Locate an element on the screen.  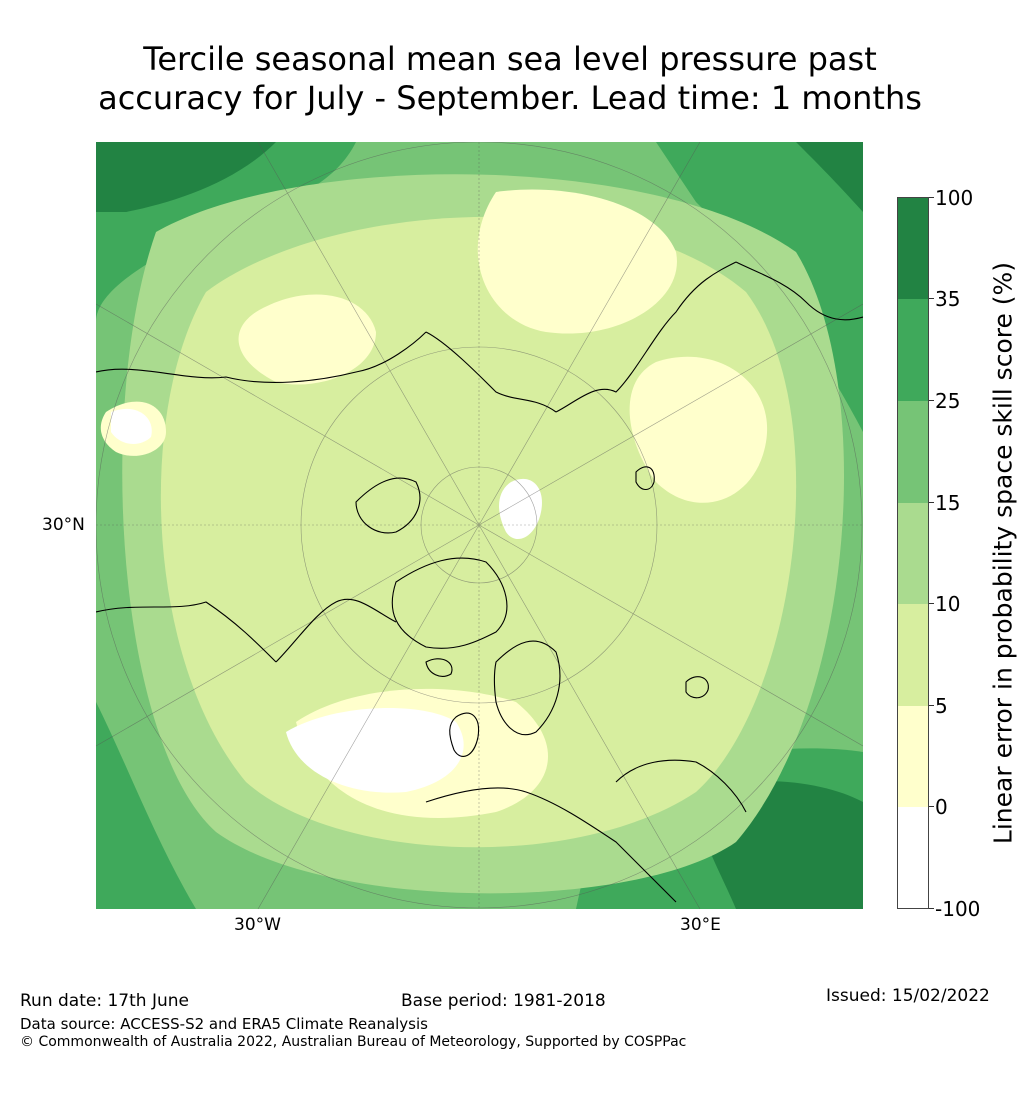
coast-greenland is located at coordinates (449, 603).